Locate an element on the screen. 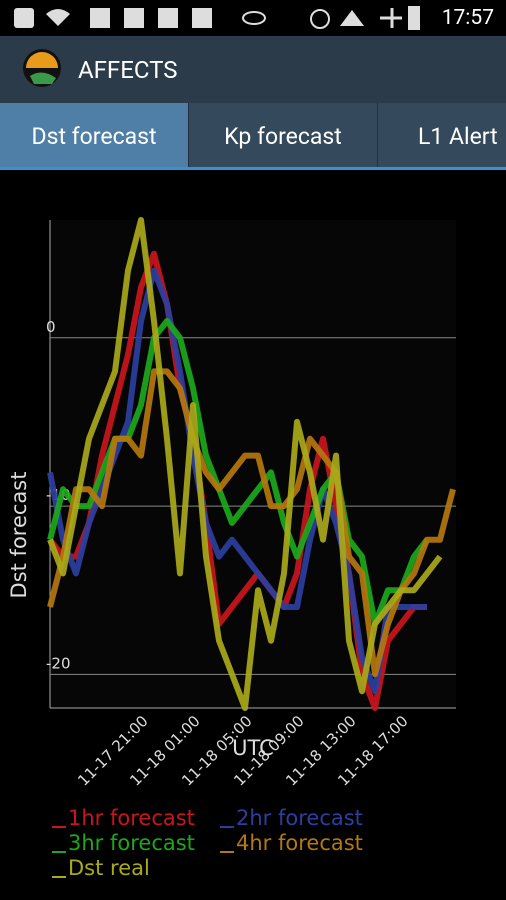 The height and width of the screenshot is (900, 506). tab: L1 Alert is located at coordinates (442, 135).